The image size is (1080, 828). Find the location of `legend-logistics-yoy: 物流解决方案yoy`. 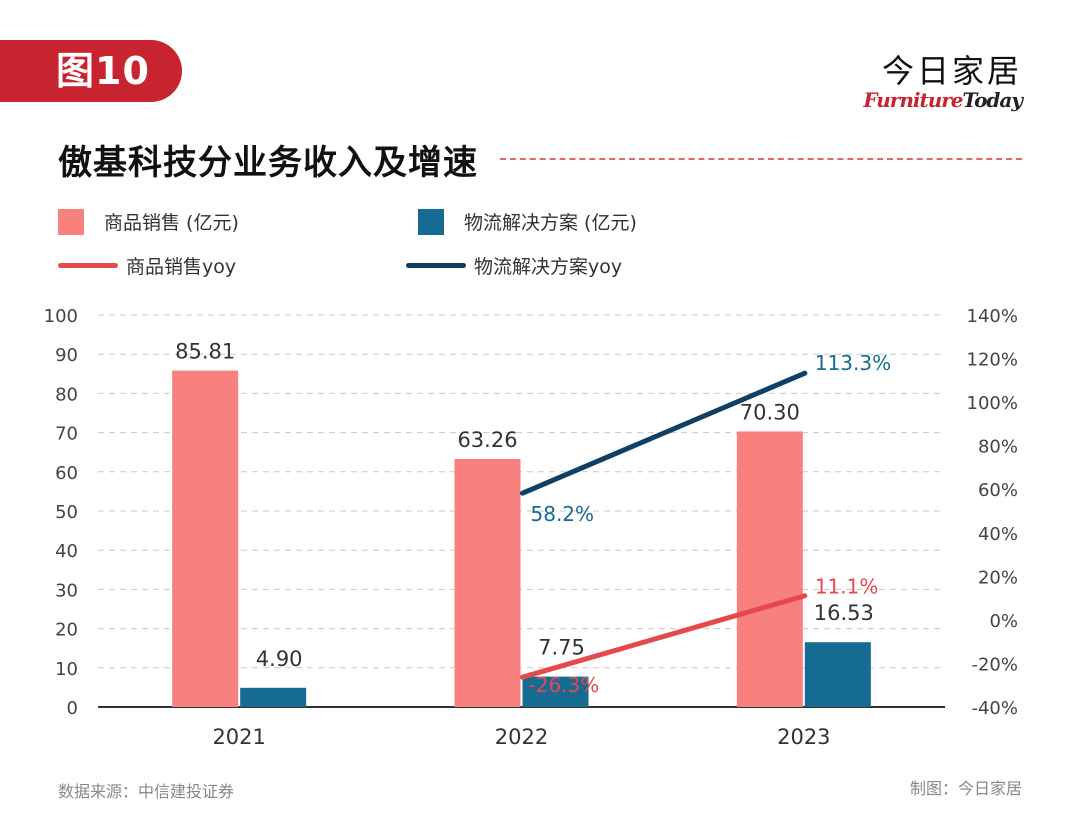

legend-logistics-yoy: 物流解决方案yoy is located at coordinates (514, 265).